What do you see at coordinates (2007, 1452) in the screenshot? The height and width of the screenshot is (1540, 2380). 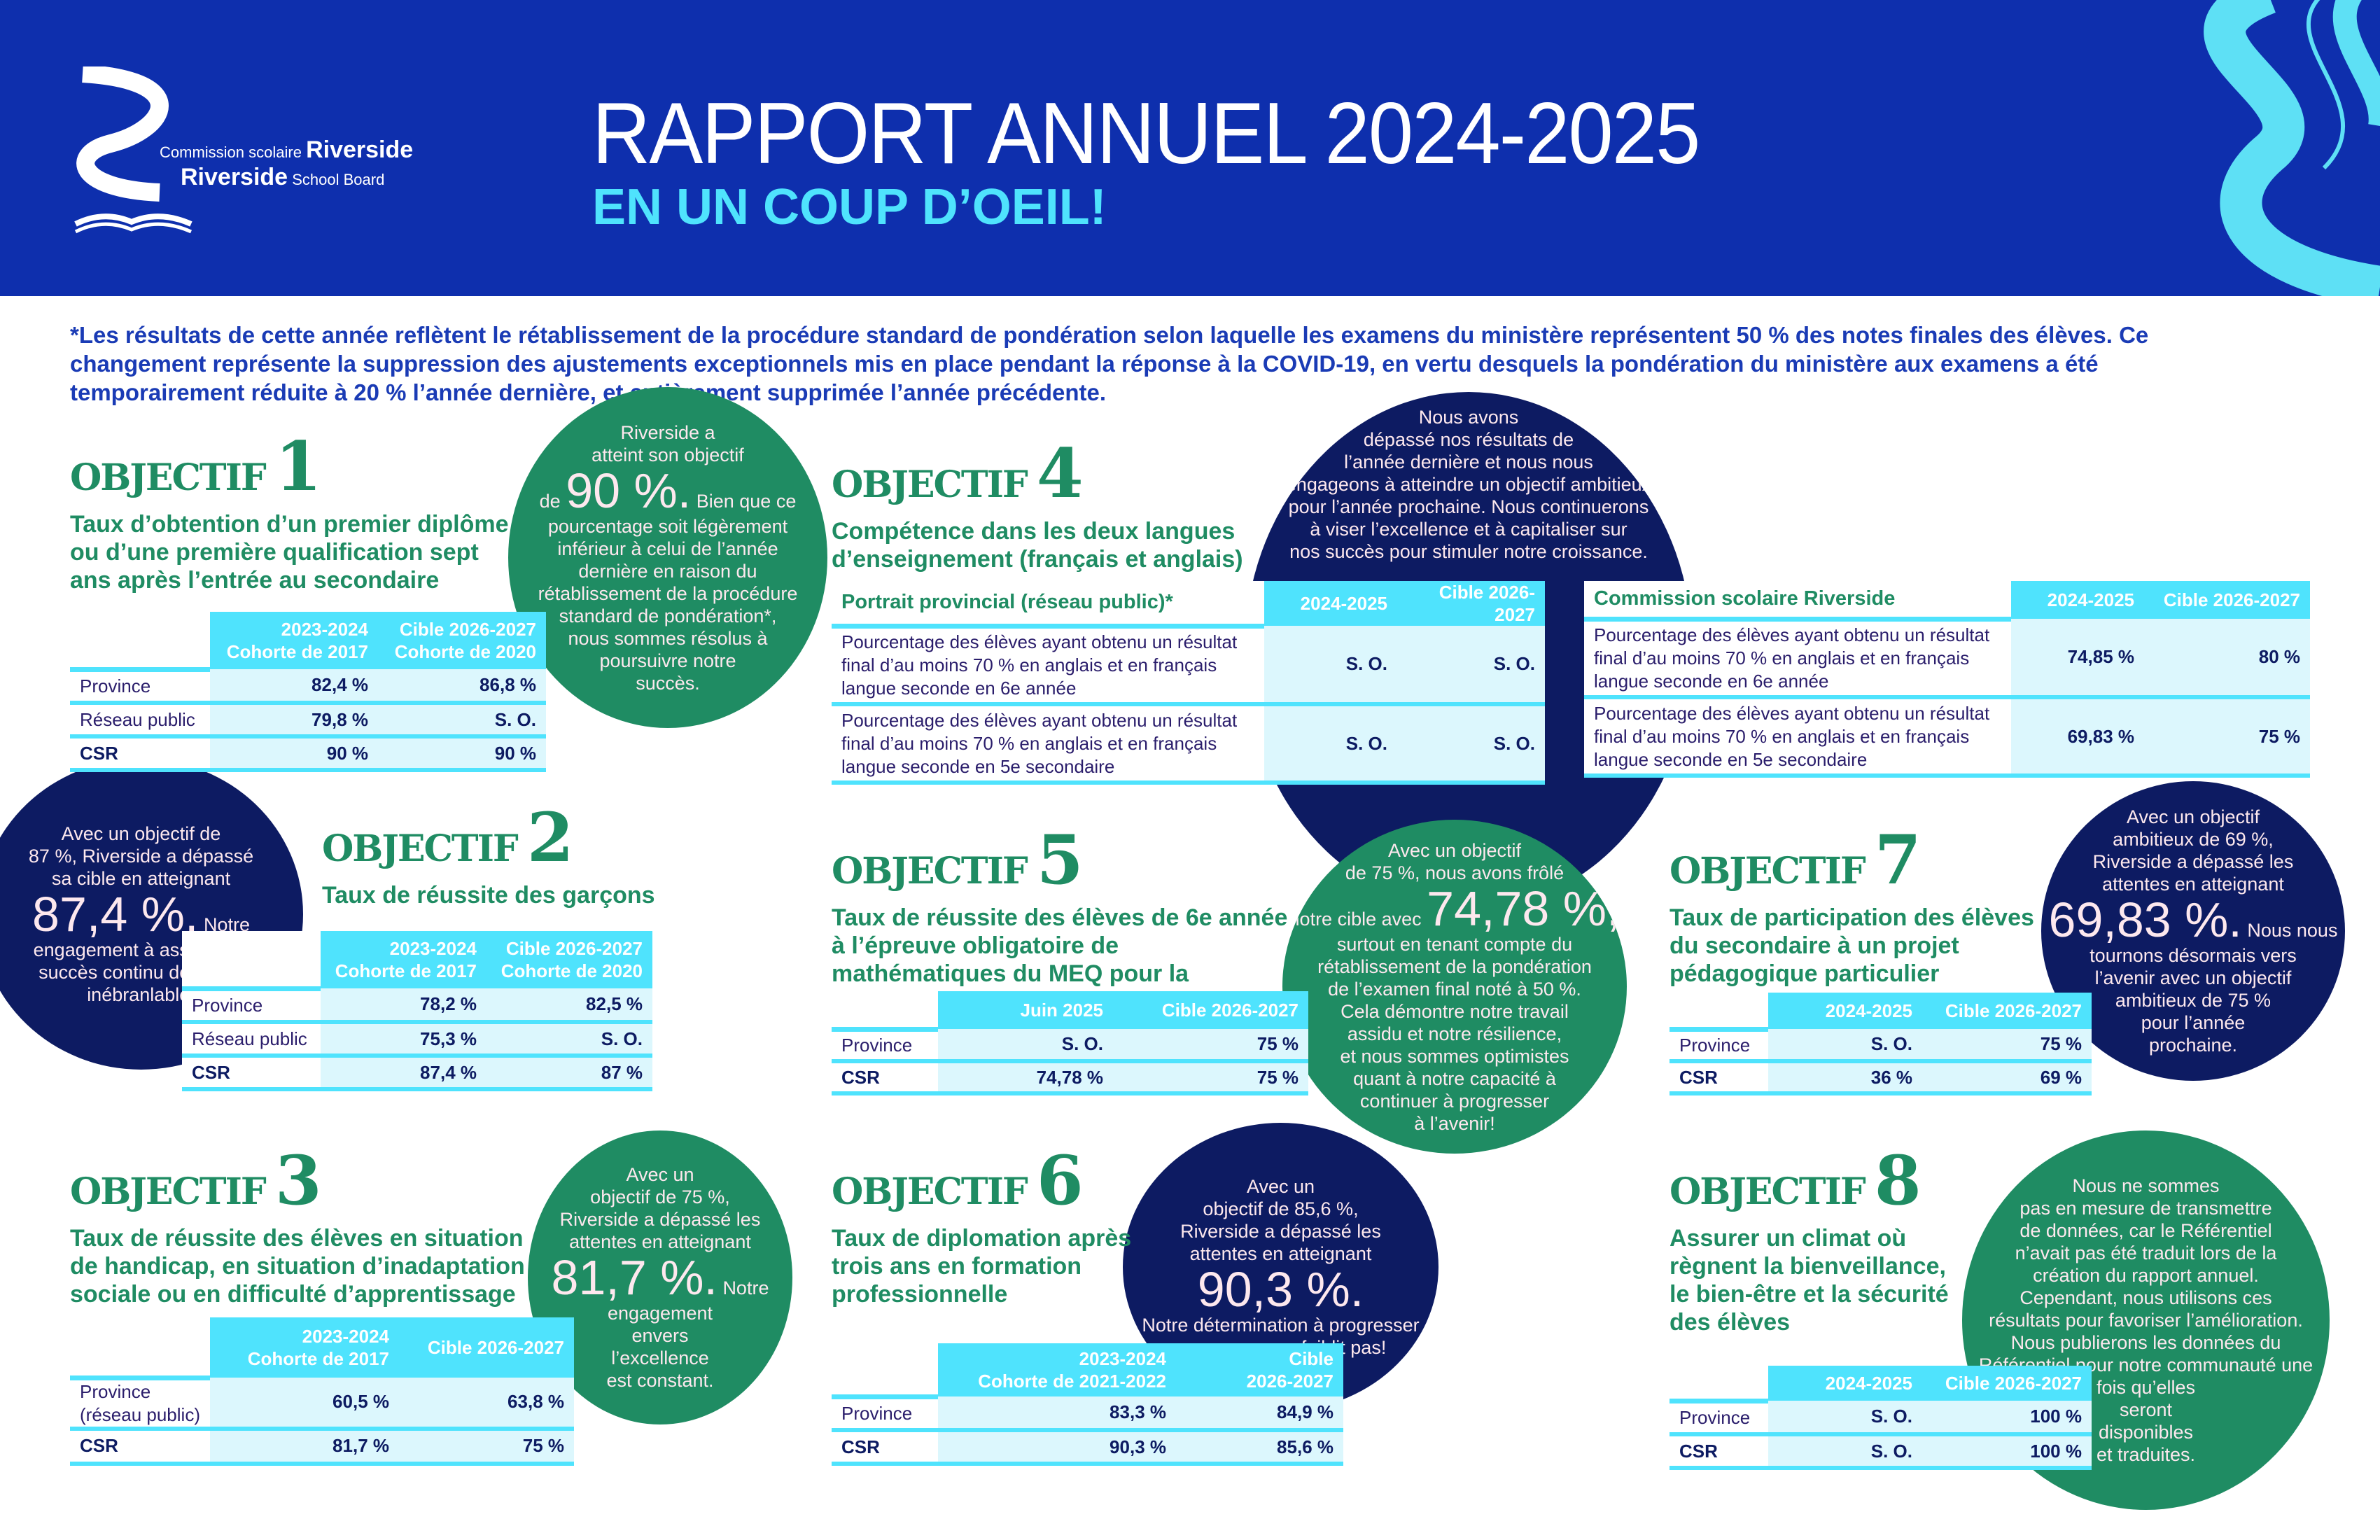 I see `row-value: 100 %` at bounding box center [2007, 1452].